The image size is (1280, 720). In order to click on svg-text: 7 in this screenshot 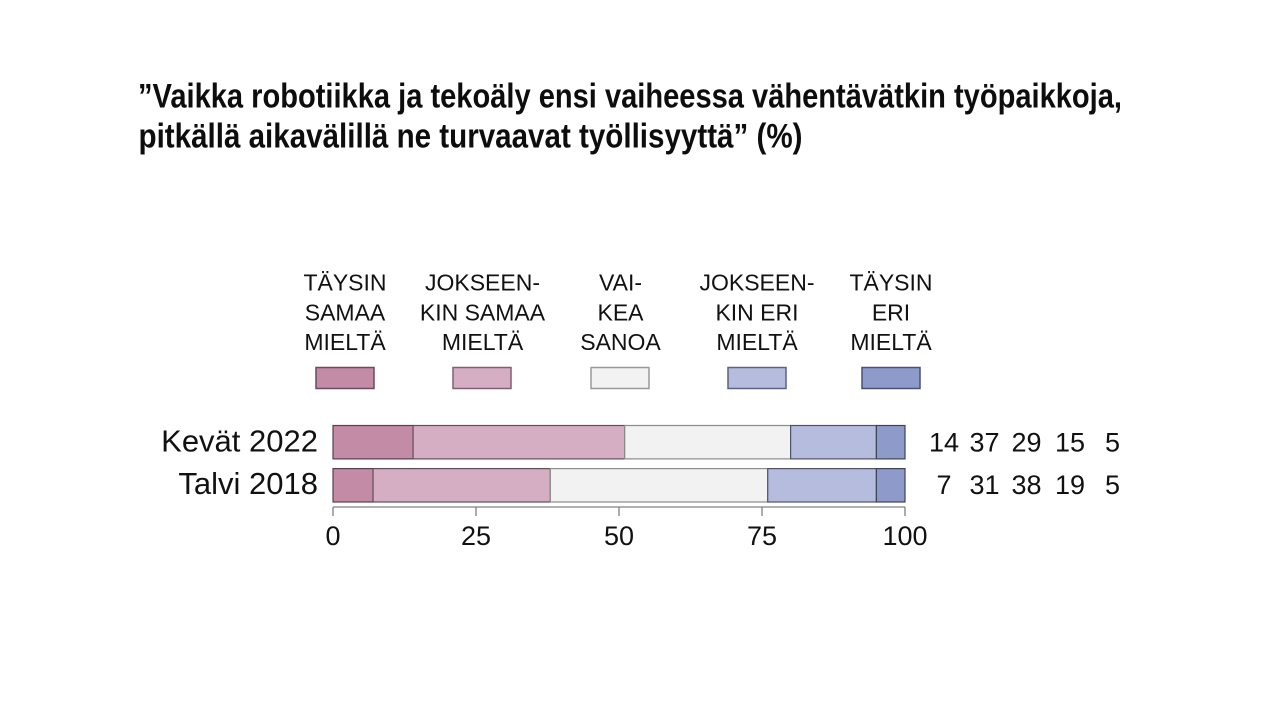, I will do `click(943, 485)`.